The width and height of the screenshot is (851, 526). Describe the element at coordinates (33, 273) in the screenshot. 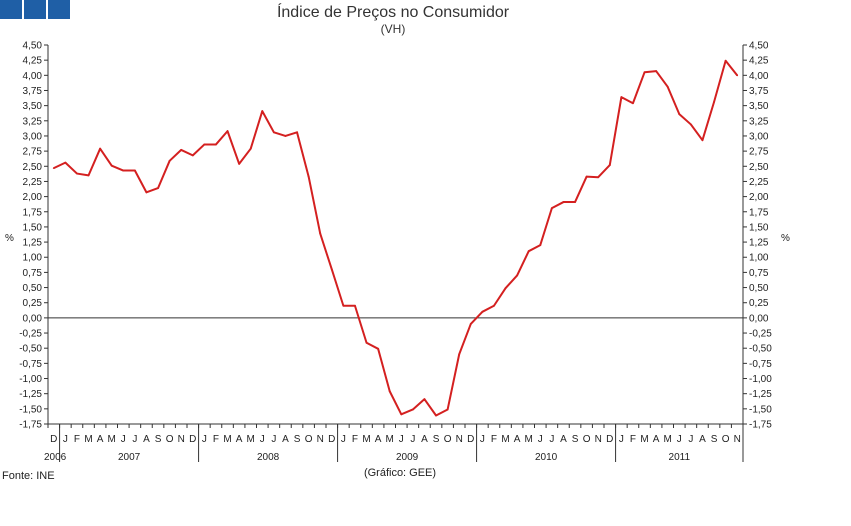

I see `y-tick-label-left: 0,75` at that location.